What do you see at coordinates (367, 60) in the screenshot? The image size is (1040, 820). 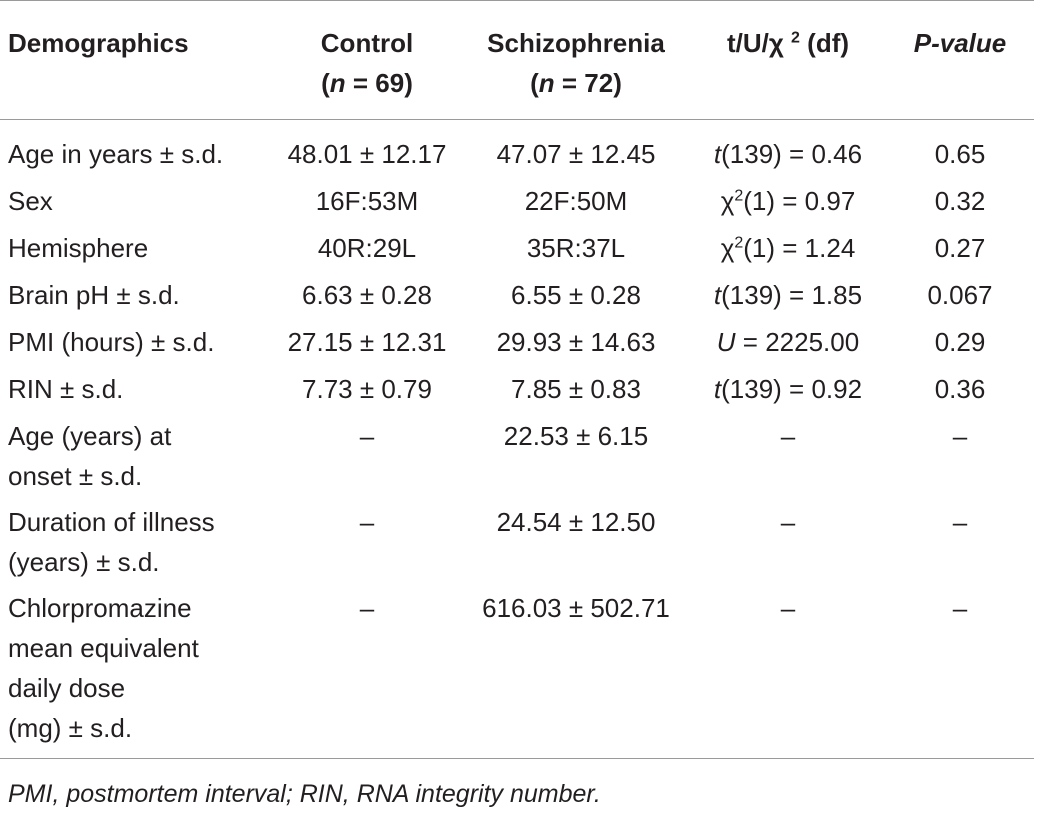 I see `header-control: Control (n = 69)` at bounding box center [367, 60].